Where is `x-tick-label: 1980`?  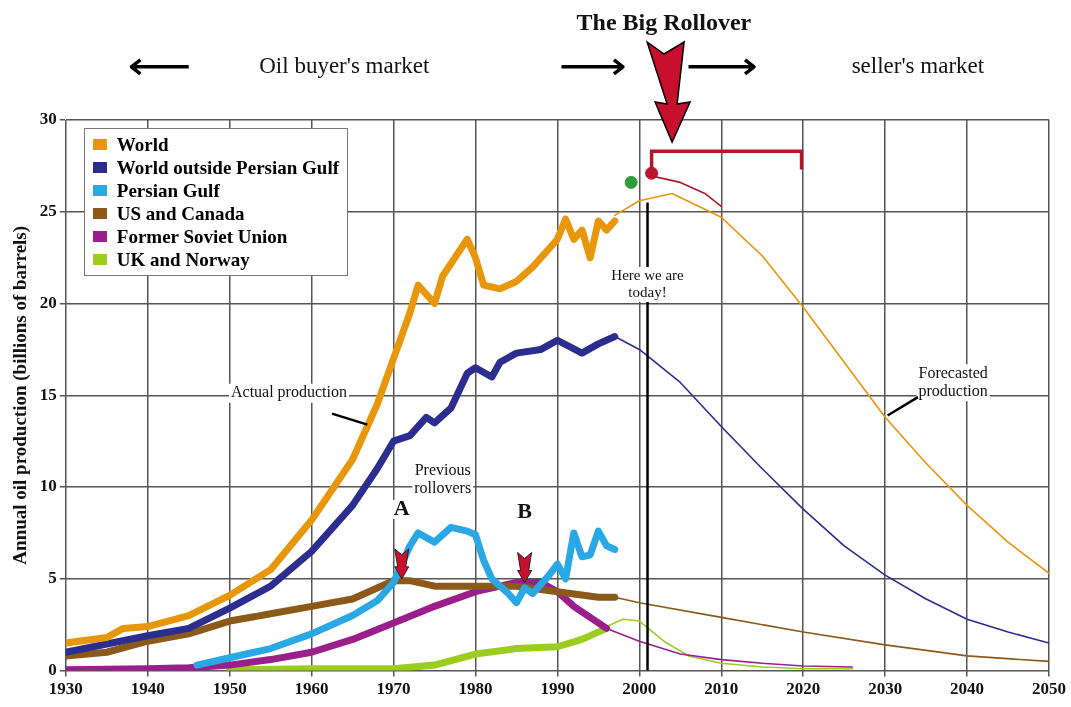 x-tick-label: 1980 is located at coordinates (475, 689).